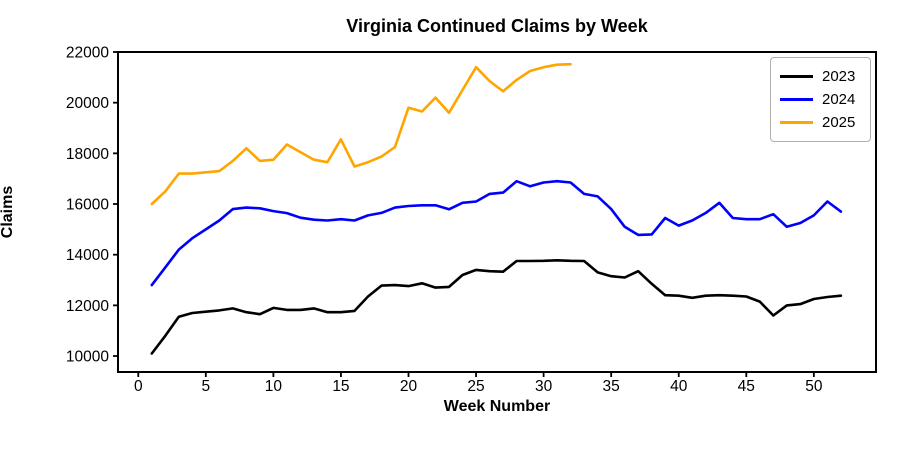 Image resolution: width=898 pixels, height=449 pixels. What do you see at coordinates (839, 99) in the screenshot?
I see `legend-label: 2024` at bounding box center [839, 99].